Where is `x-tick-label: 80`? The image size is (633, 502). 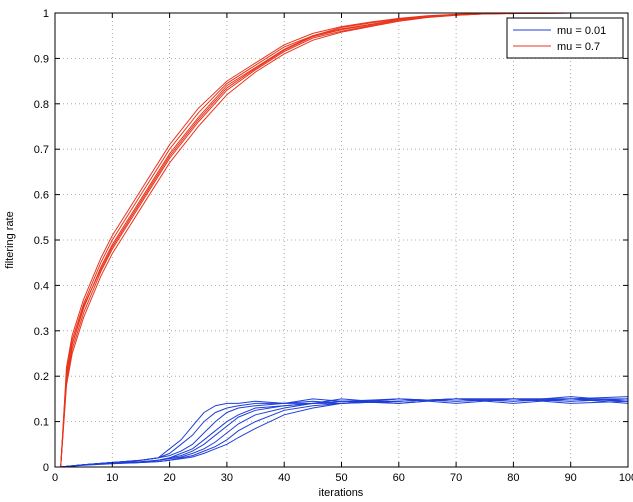
x-tick-label: 80 is located at coordinates (513, 478).